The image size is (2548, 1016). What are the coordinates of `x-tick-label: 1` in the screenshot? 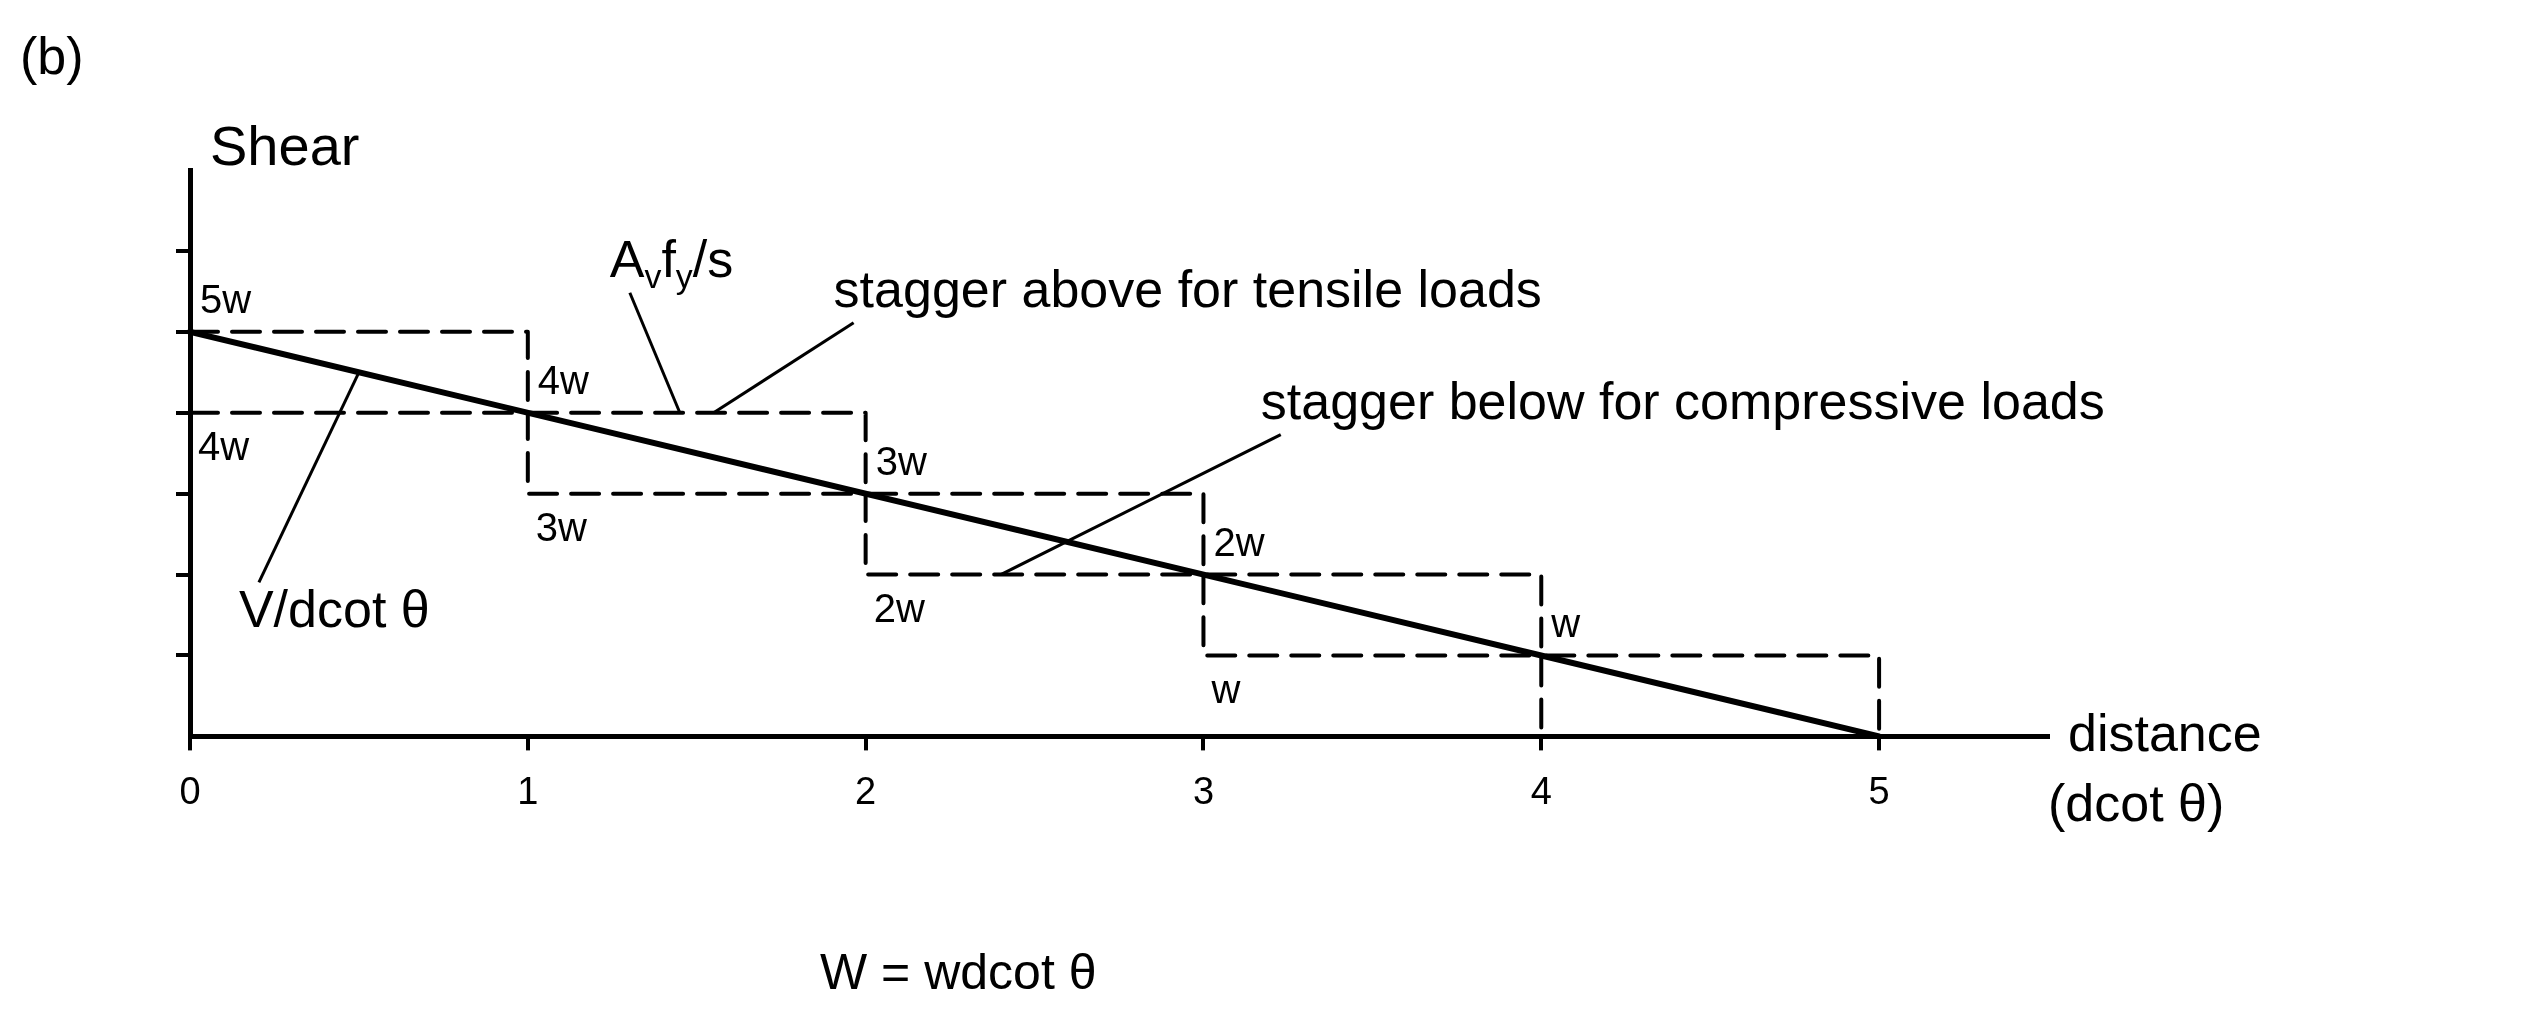 It's located at (528, 790).